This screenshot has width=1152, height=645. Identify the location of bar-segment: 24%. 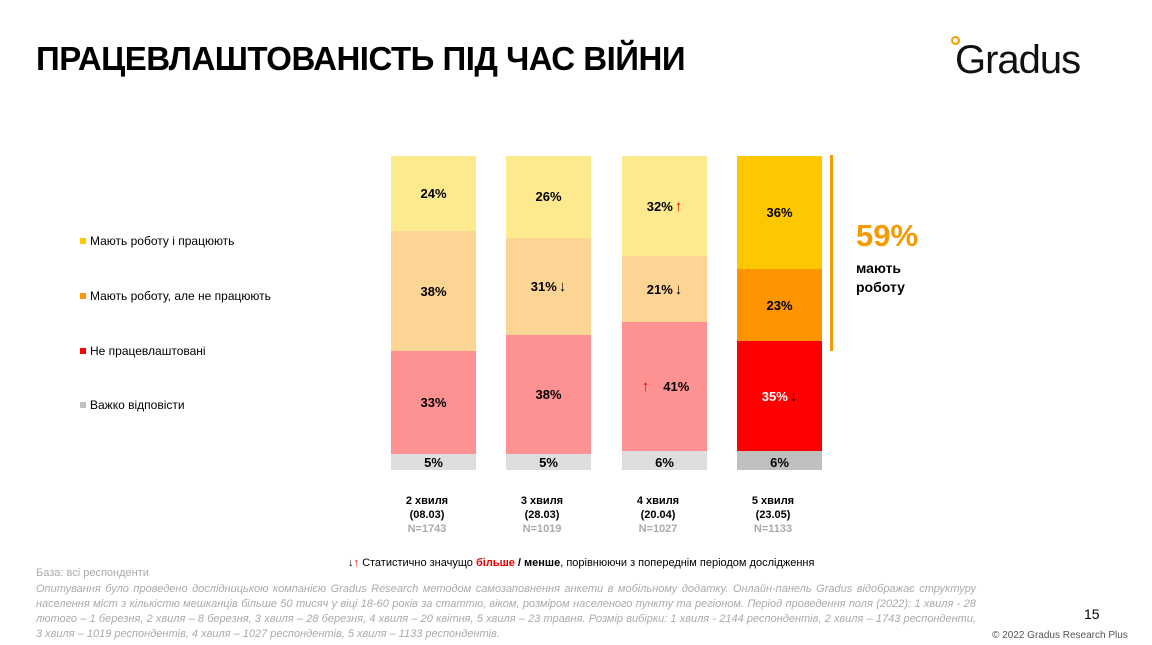
(433, 194).